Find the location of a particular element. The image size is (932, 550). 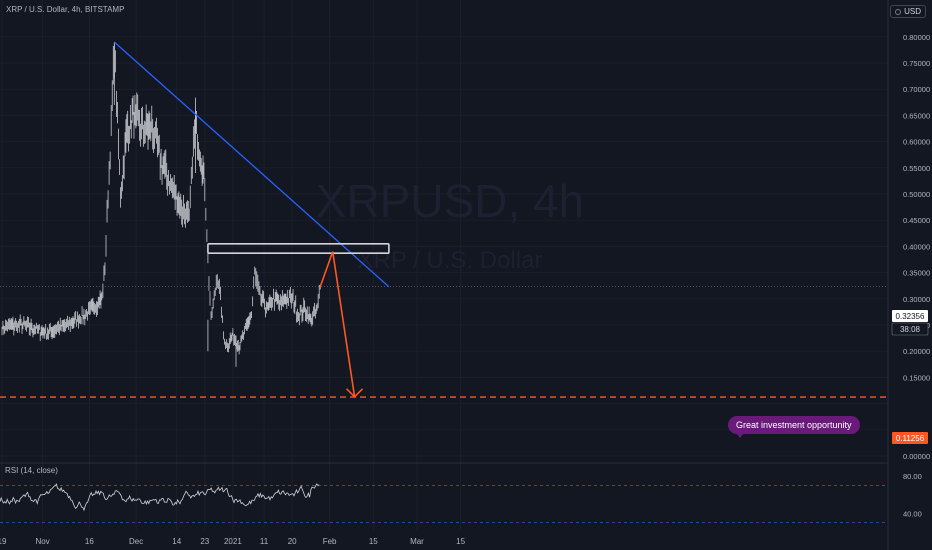

price-tick-label: 0.75000 is located at coordinates (916, 63).